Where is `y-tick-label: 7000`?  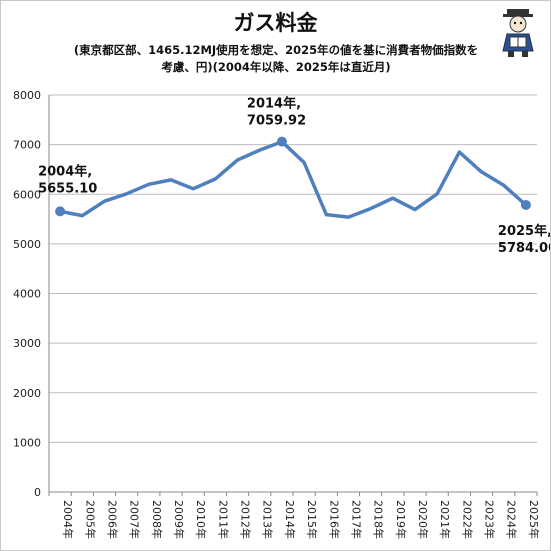 y-tick-label: 7000 is located at coordinates (27, 145).